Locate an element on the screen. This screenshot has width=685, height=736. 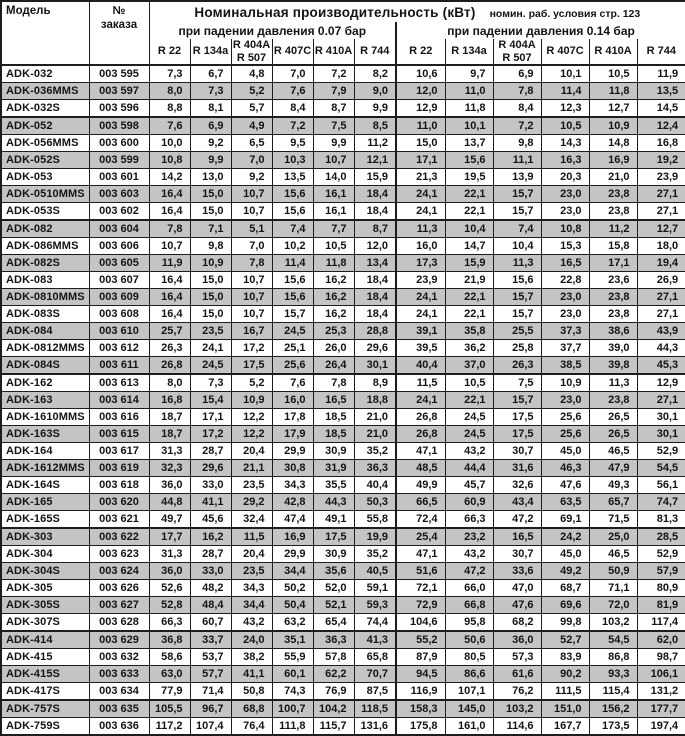
value-cell: 11,0 is located at coordinates (420, 125).